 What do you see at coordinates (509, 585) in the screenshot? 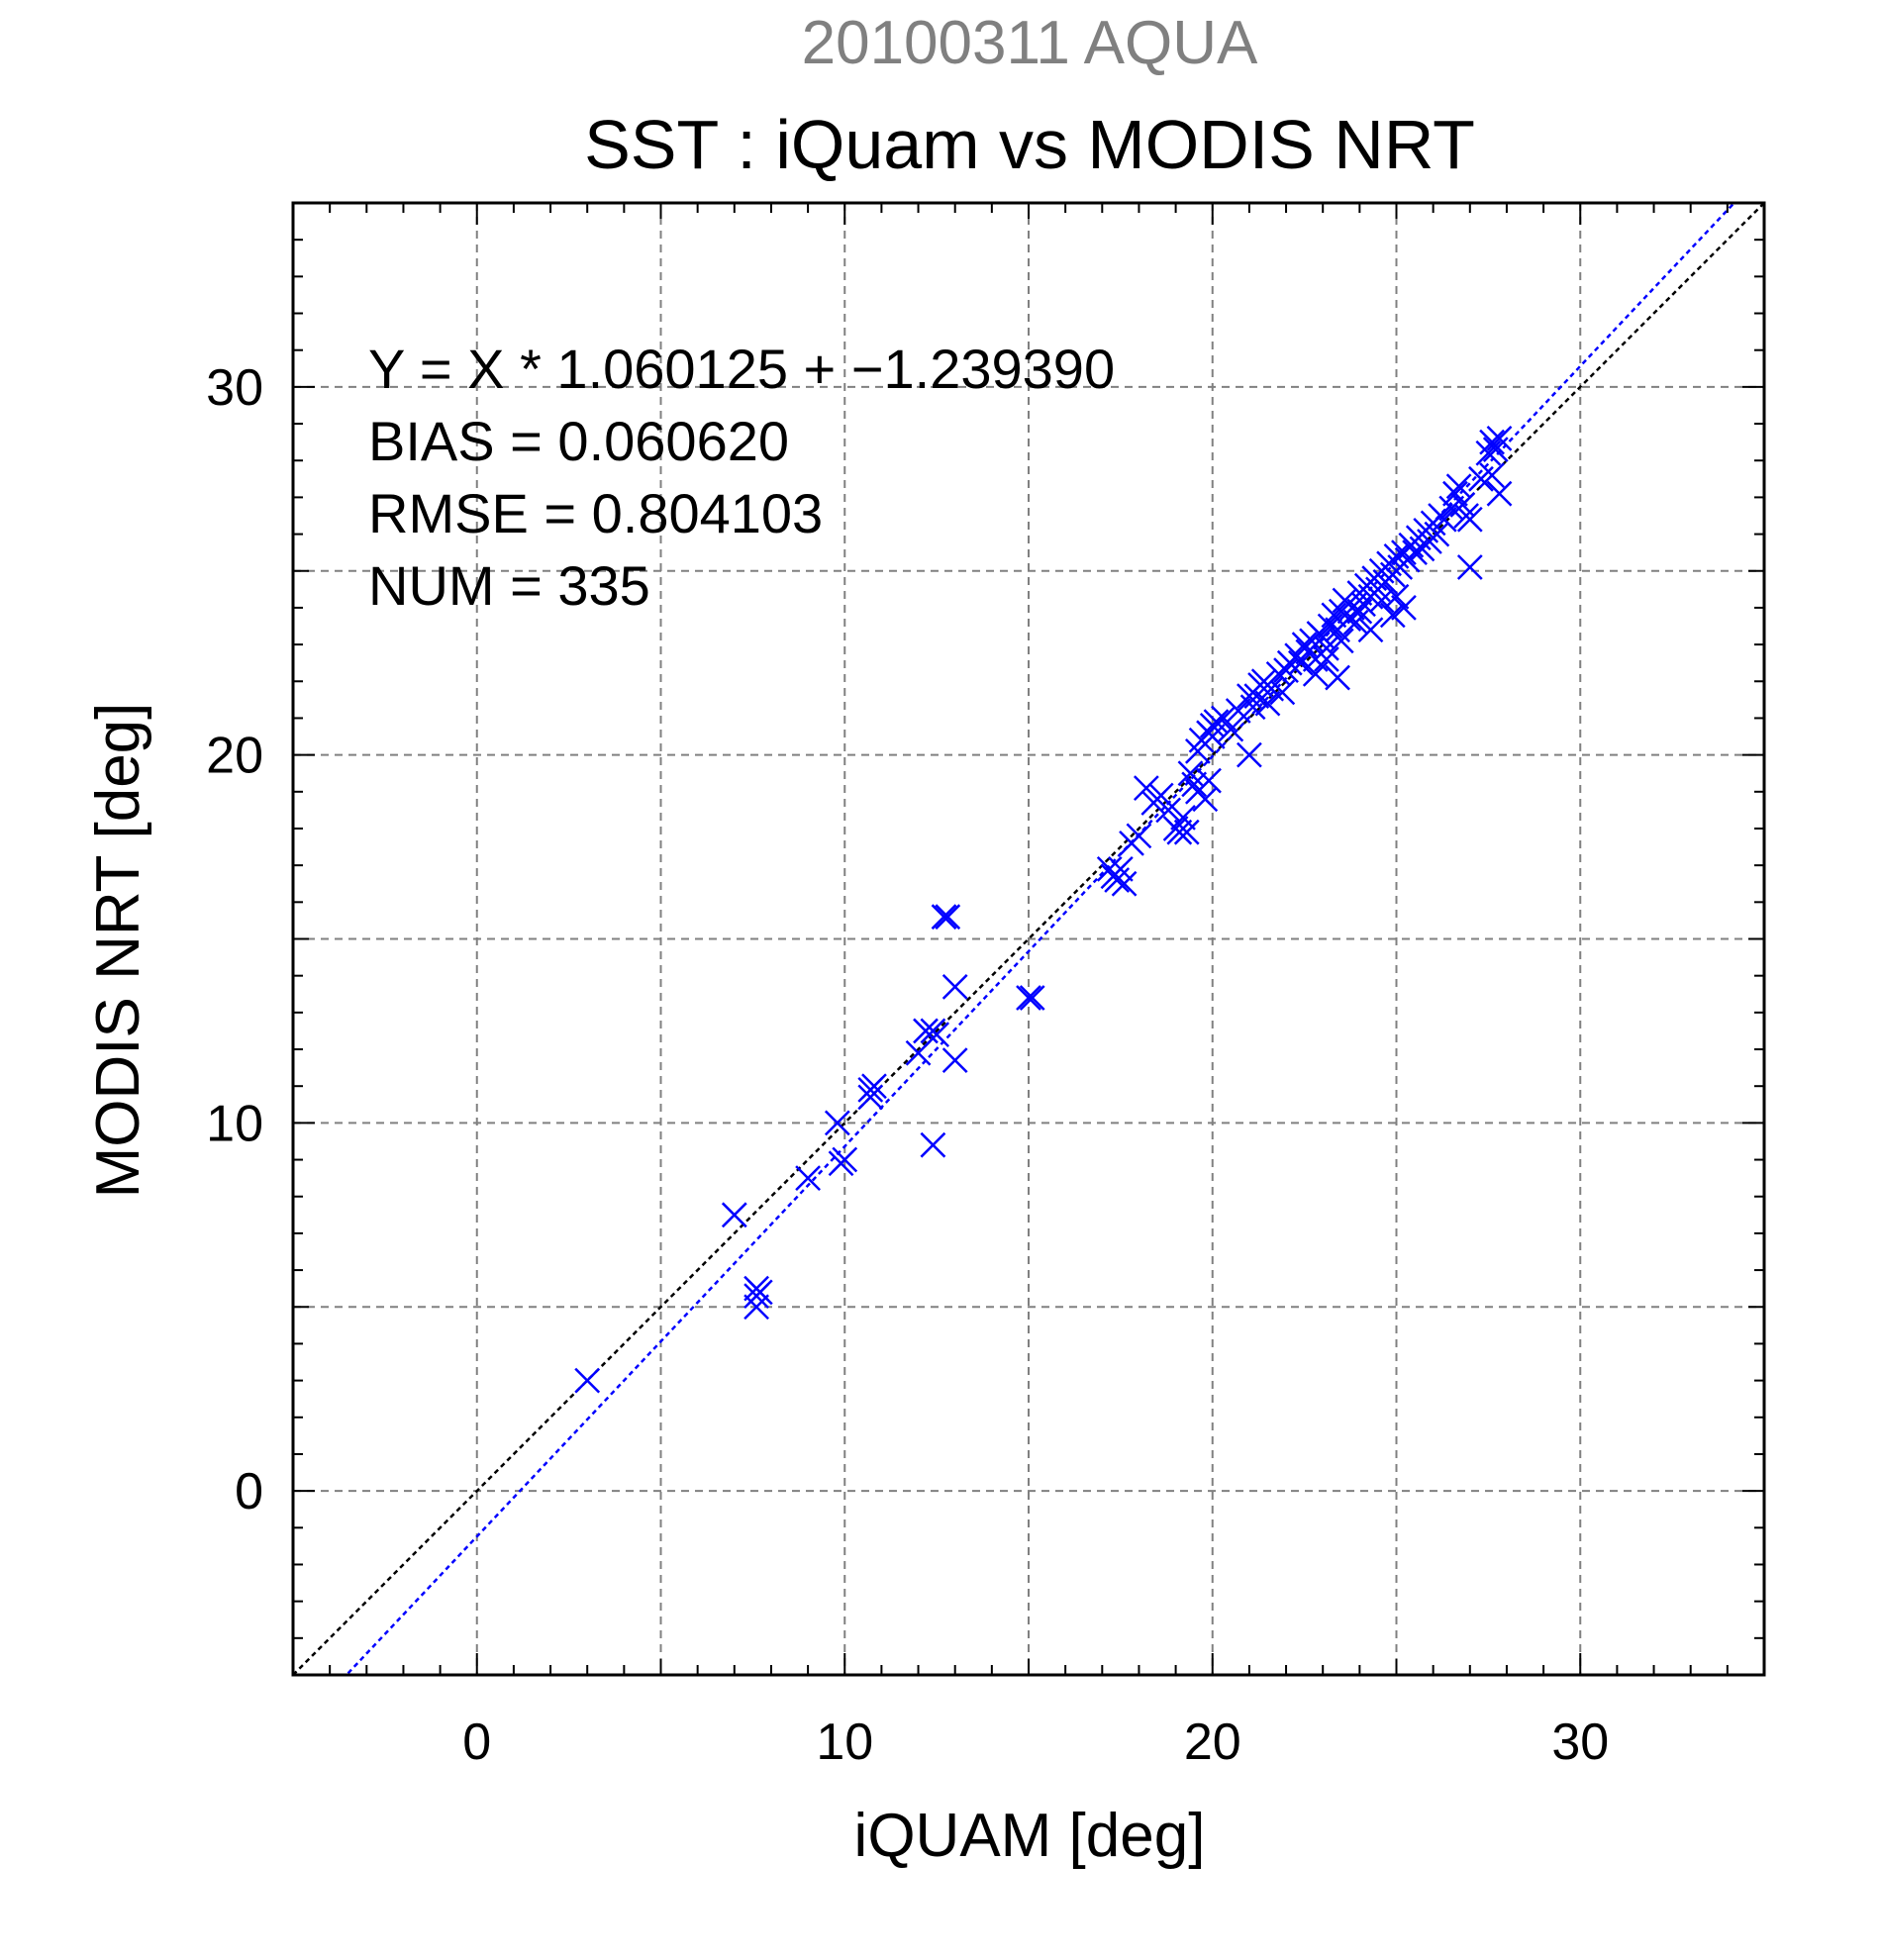
I see `stats-annotation-line: NUM = 335` at bounding box center [509, 585].